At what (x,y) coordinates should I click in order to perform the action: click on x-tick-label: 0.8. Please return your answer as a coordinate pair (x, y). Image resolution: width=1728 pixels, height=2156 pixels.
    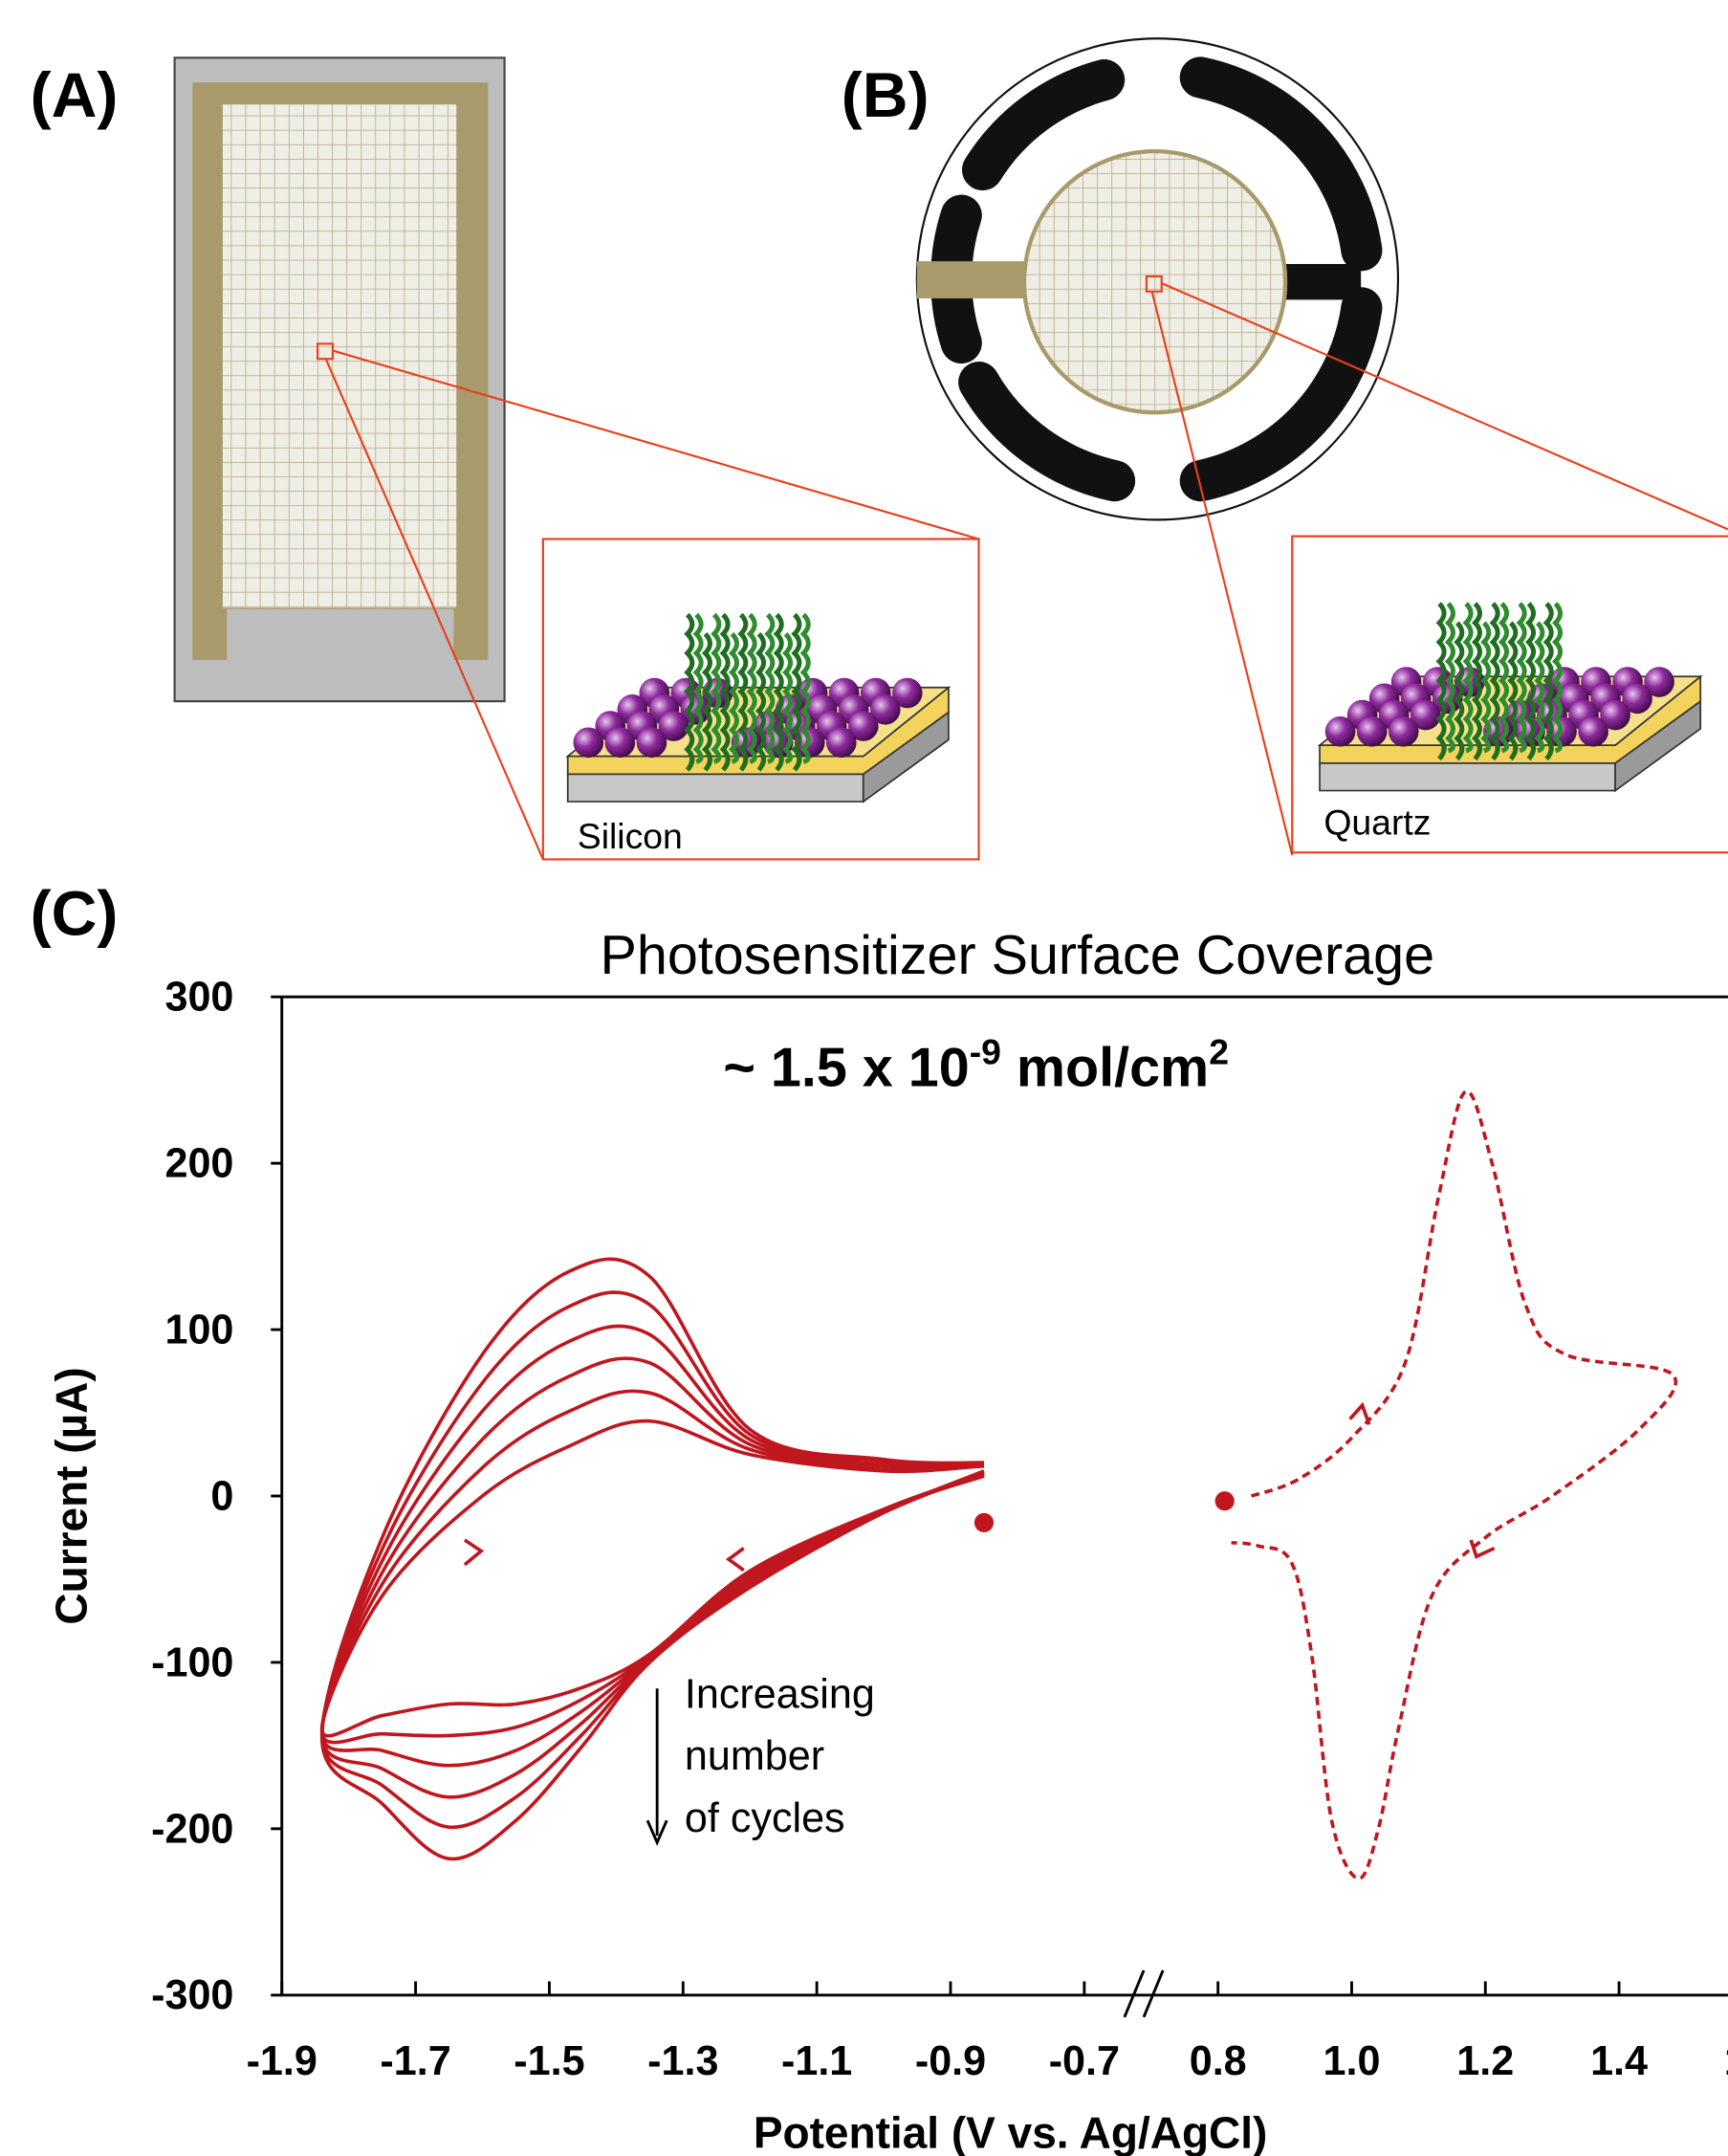
    Looking at the image, I should click on (1218, 2061).